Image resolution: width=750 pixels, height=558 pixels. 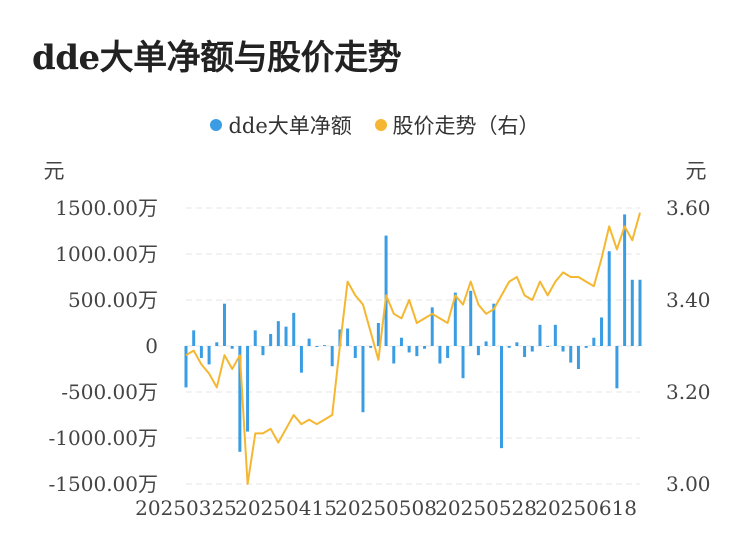 What do you see at coordinates (103, 484) in the screenshot?
I see `y-left-tick-label: -1500.00万` at bounding box center [103, 484].